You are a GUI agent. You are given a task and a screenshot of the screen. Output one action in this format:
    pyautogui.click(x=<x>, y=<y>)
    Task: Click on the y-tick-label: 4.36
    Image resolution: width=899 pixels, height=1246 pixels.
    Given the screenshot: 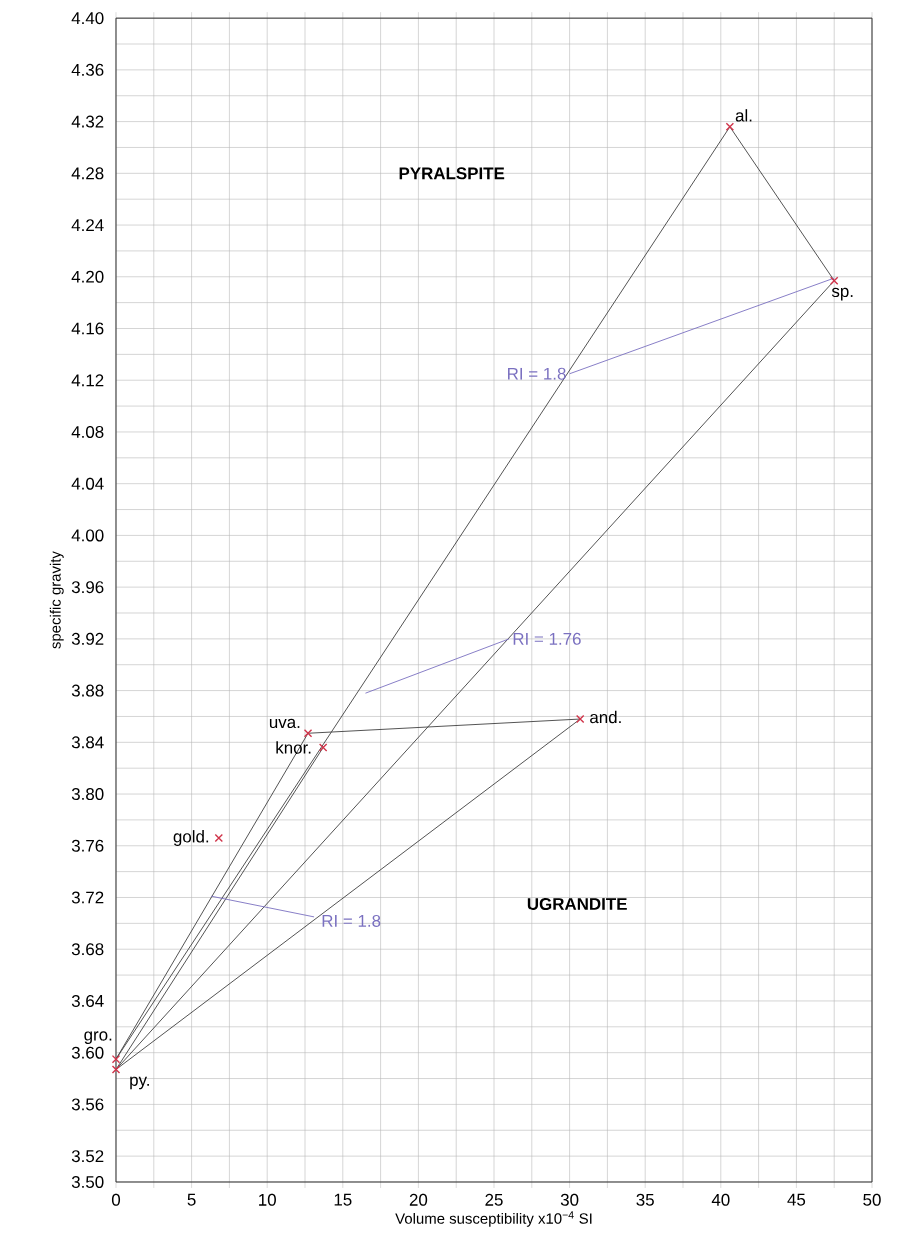 What is the action you would take?
    pyautogui.click(x=87, y=69)
    